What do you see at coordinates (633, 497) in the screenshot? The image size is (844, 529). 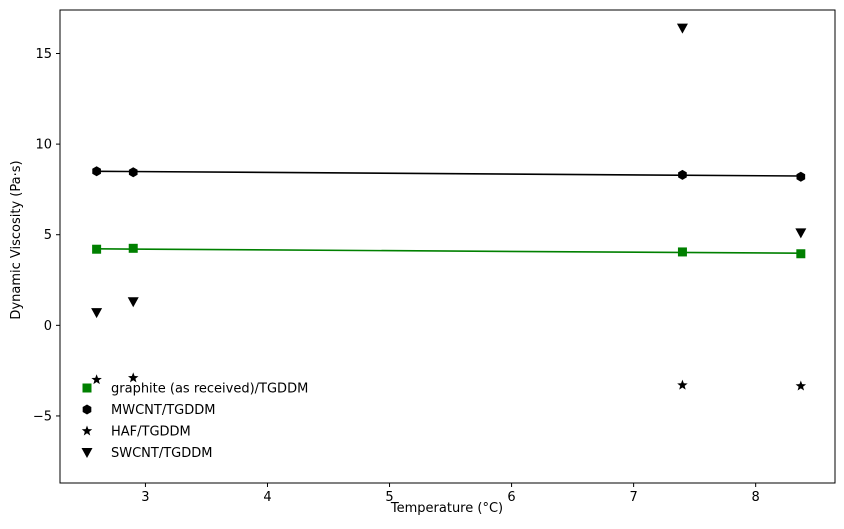 I see `x-tick-label: 7` at bounding box center [633, 497].